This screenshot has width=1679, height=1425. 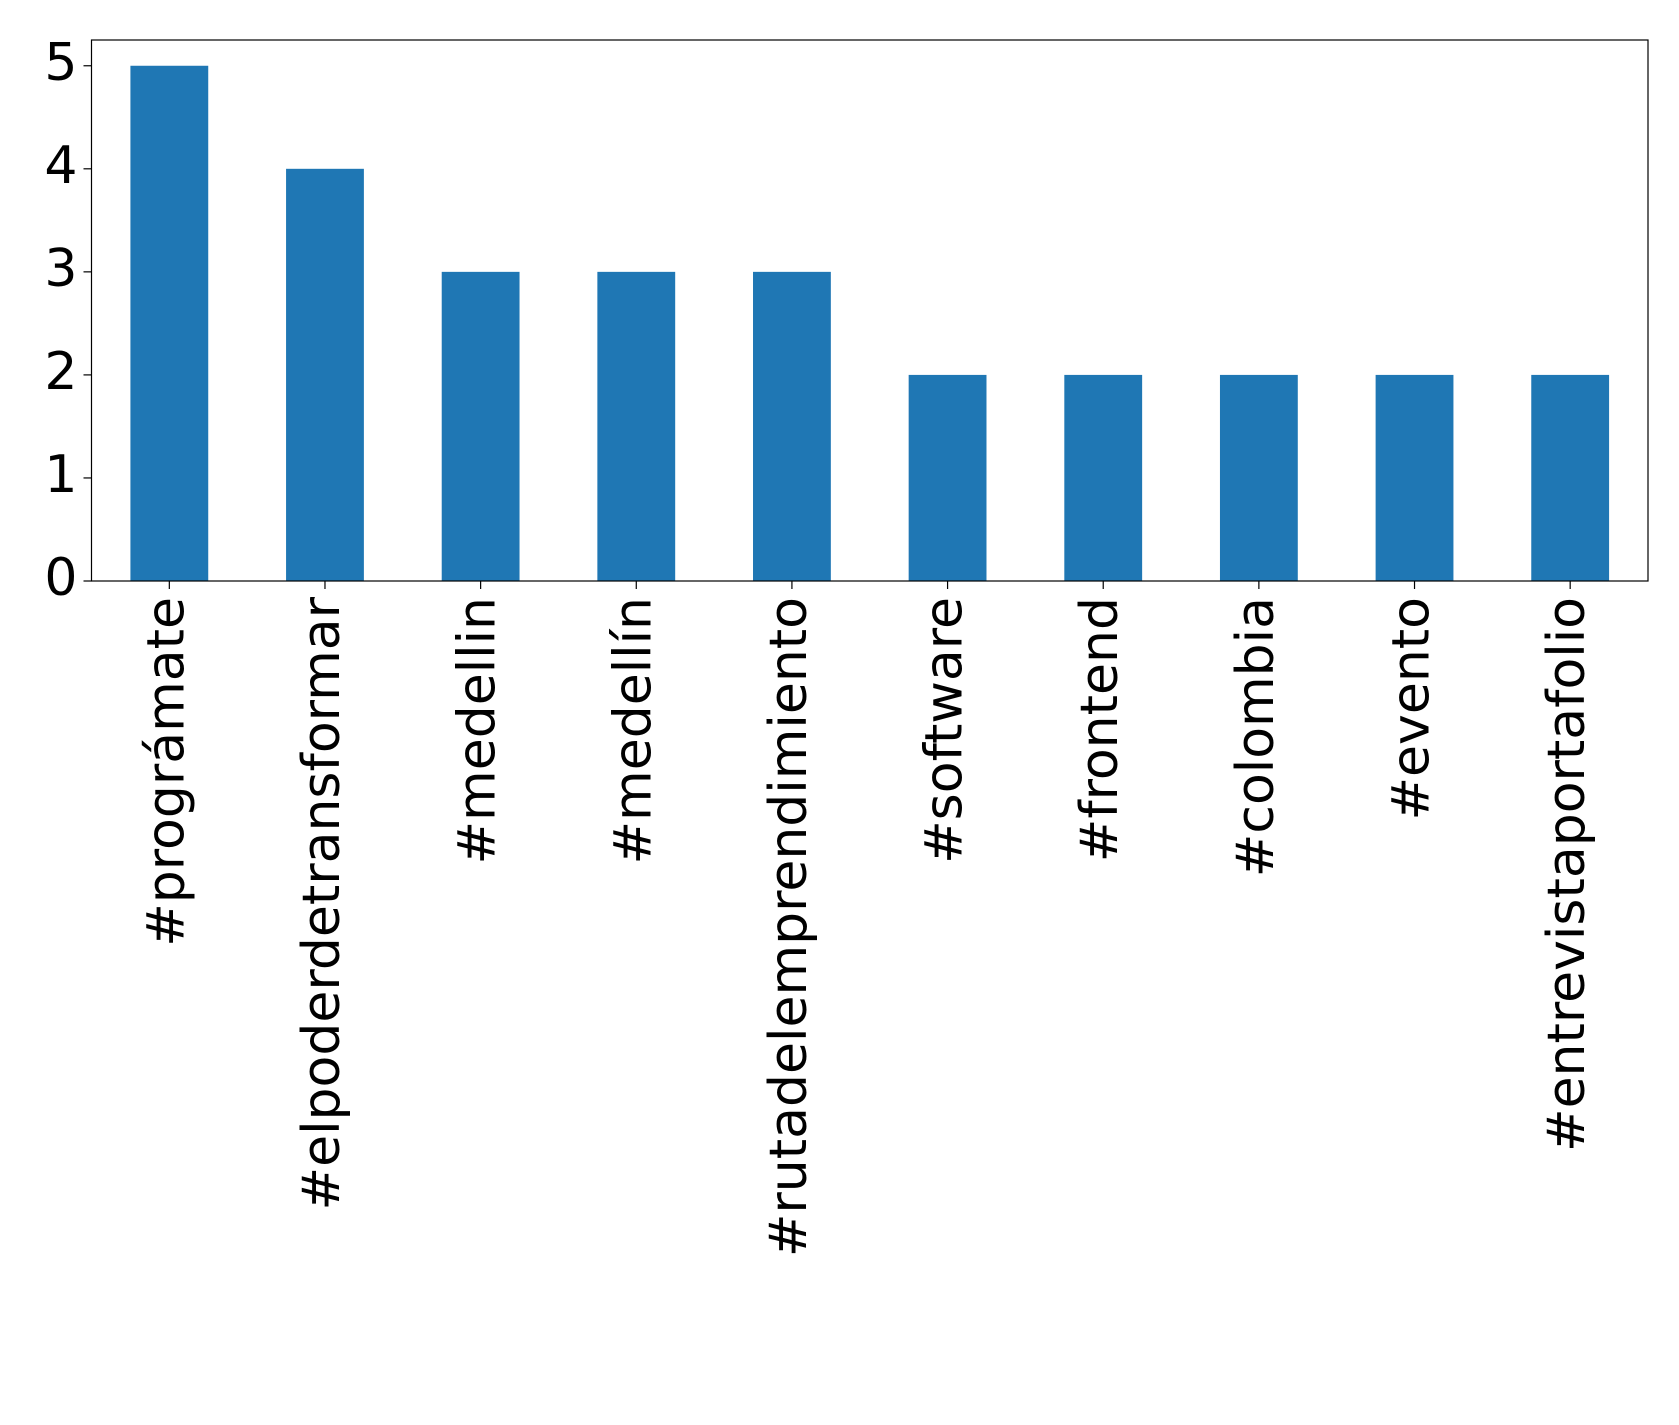 What do you see at coordinates (60, 63) in the screenshot?
I see `y-tick-label: 5` at bounding box center [60, 63].